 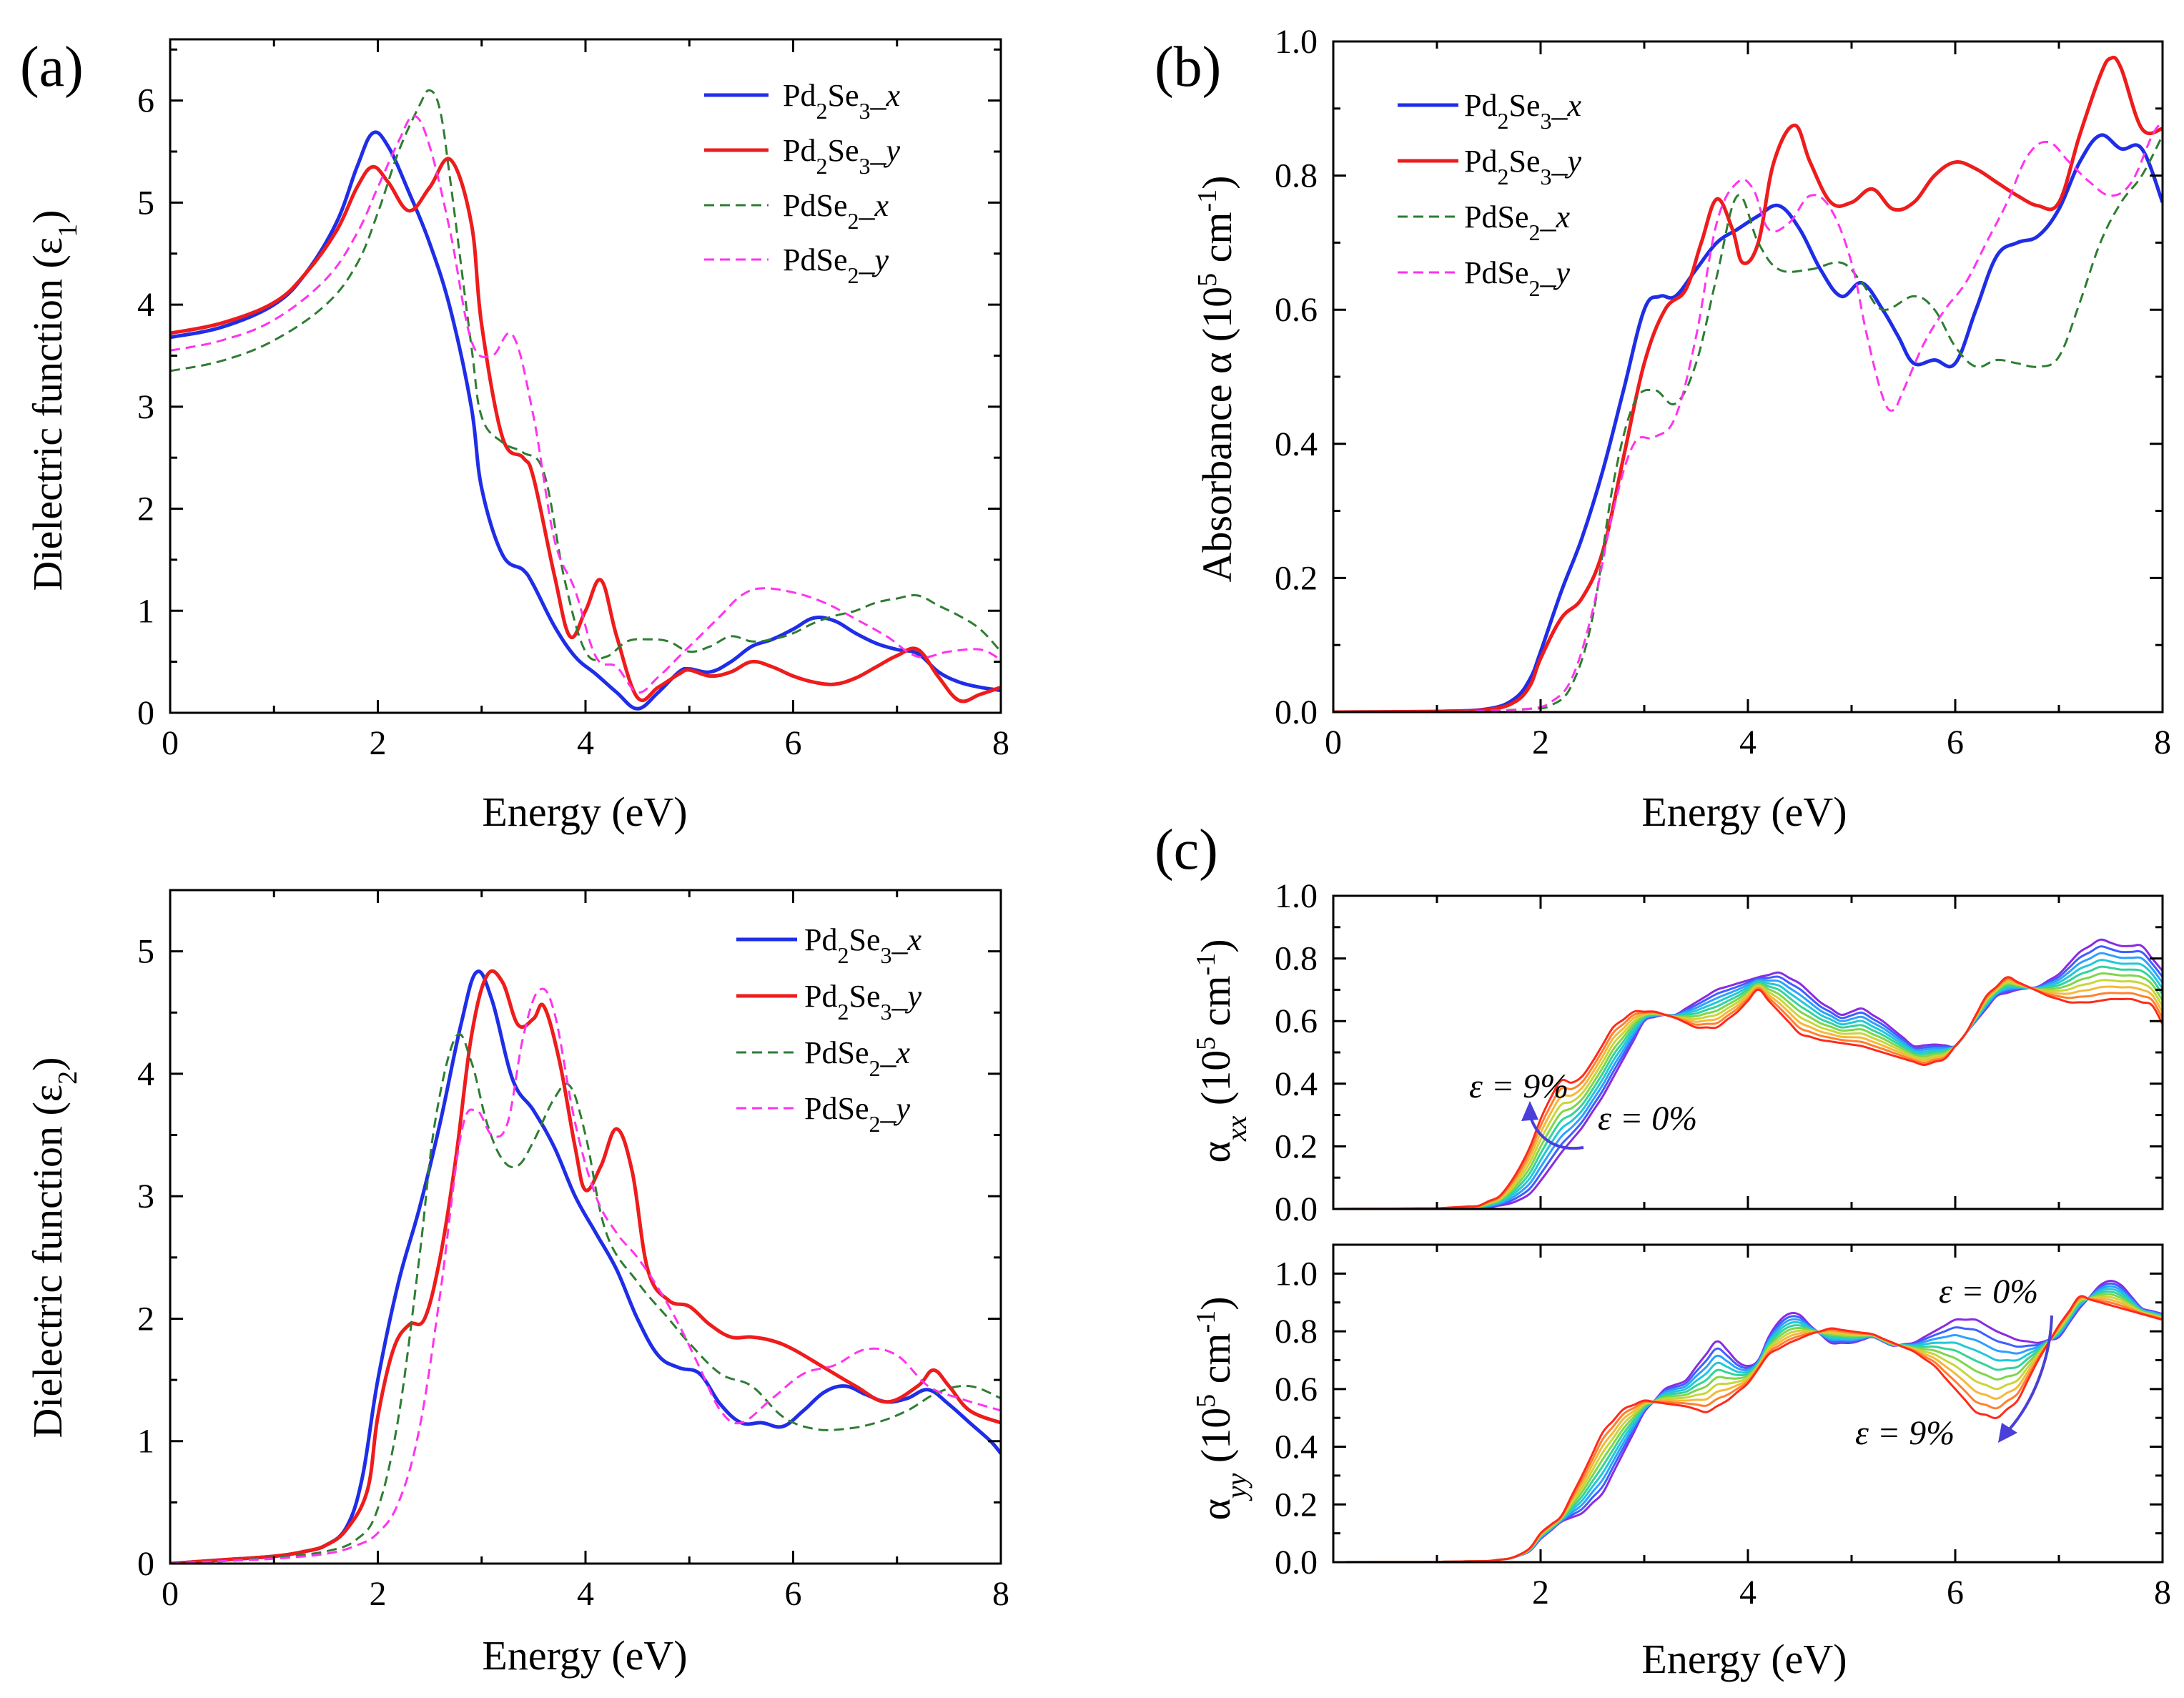 I want to click on legend-b: Pd2Se3_x Pd2Se3_y PdSe2_x PdSe2_y, so click(x=1490, y=194).